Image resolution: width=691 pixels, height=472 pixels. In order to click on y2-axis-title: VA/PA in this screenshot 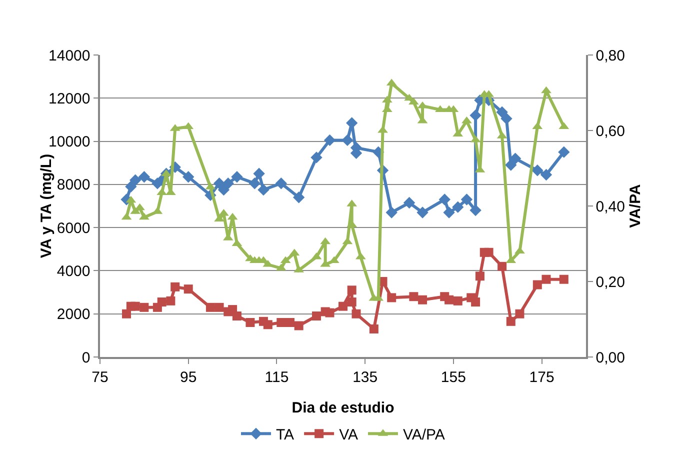, I will do `click(635, 206)`.